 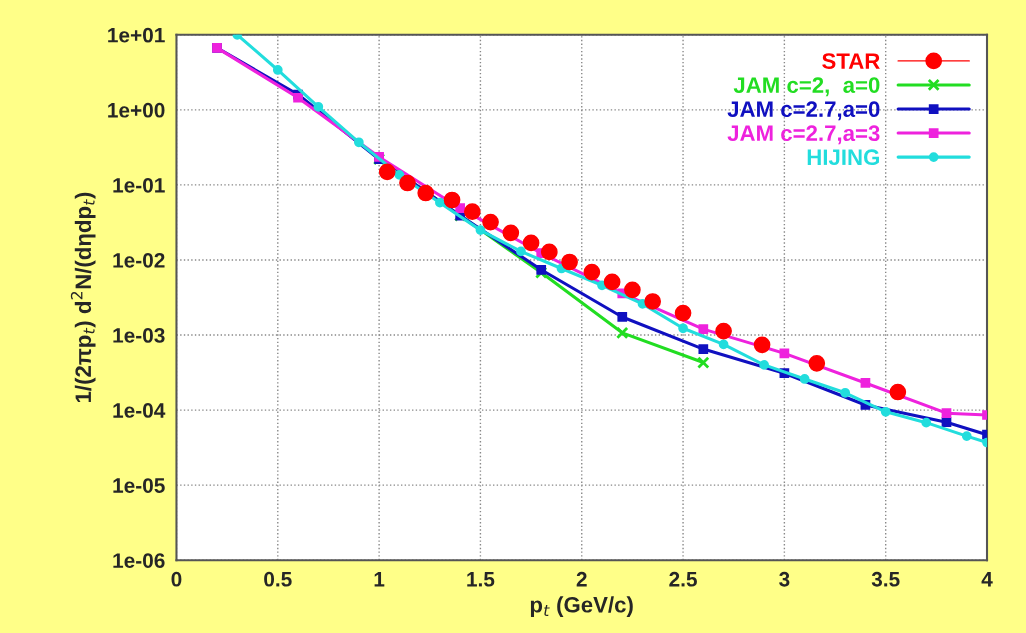 What do you see at coordinates (806, 87) in the screenshot?
I see `legend-label: JAM c=2, a=0` at bounding box center [806, 87].